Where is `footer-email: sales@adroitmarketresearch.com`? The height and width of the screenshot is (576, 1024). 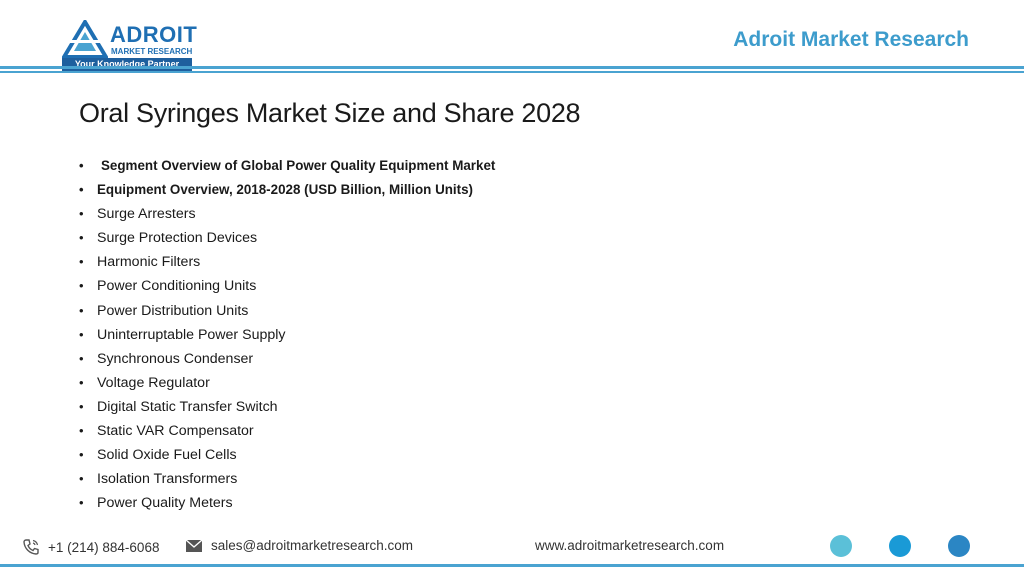 footer-email: sales@adroitmarketresearch.com is located at coordinates (299, 545).